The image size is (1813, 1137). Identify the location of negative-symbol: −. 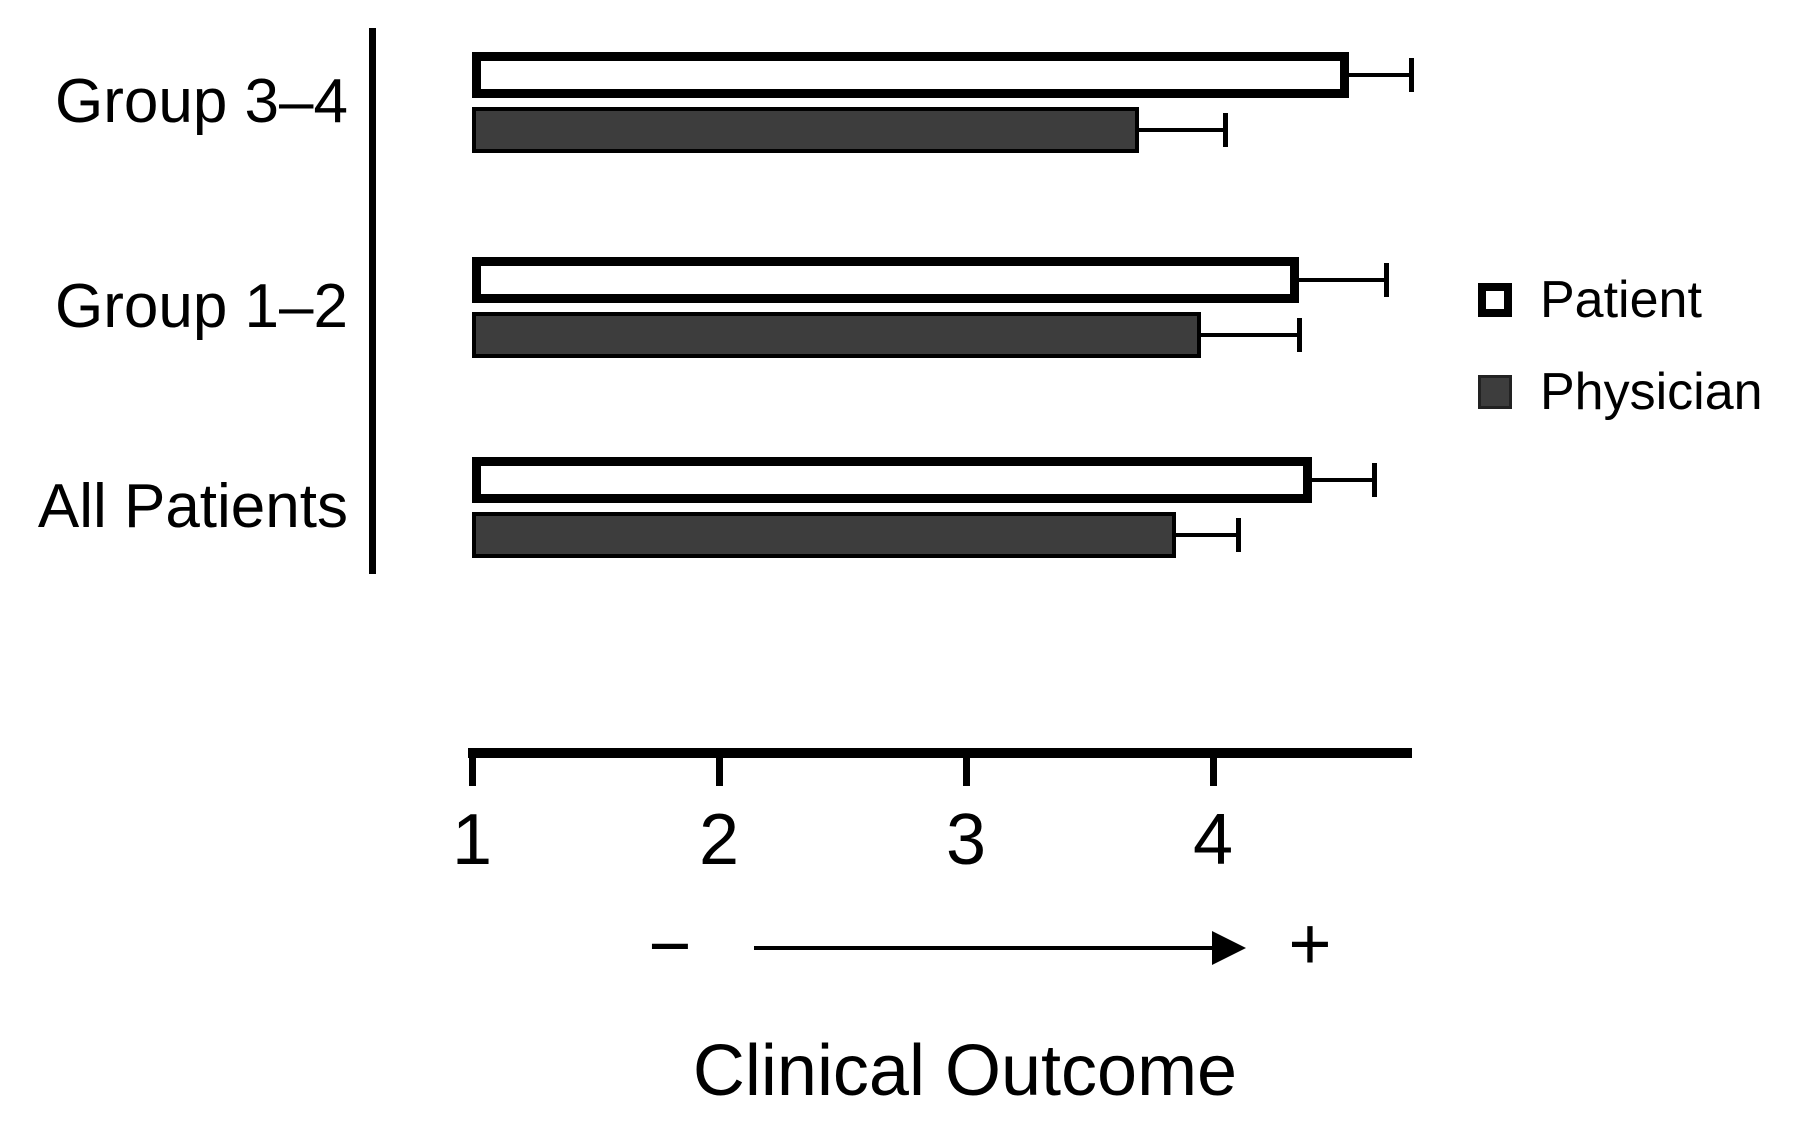
(670, 945).